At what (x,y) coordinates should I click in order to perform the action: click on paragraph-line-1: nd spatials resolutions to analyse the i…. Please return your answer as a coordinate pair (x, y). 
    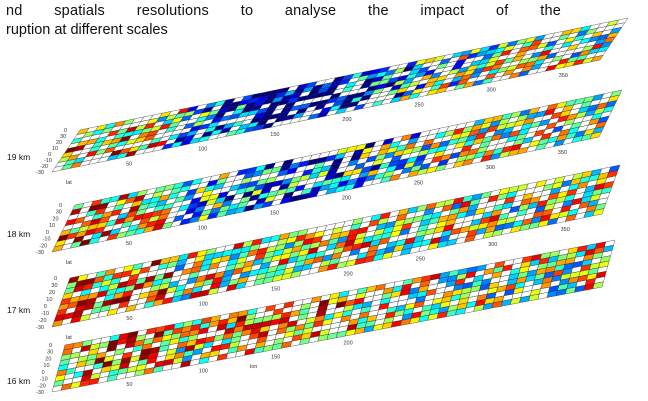
    Looking at the image, I should click on (283, 11).